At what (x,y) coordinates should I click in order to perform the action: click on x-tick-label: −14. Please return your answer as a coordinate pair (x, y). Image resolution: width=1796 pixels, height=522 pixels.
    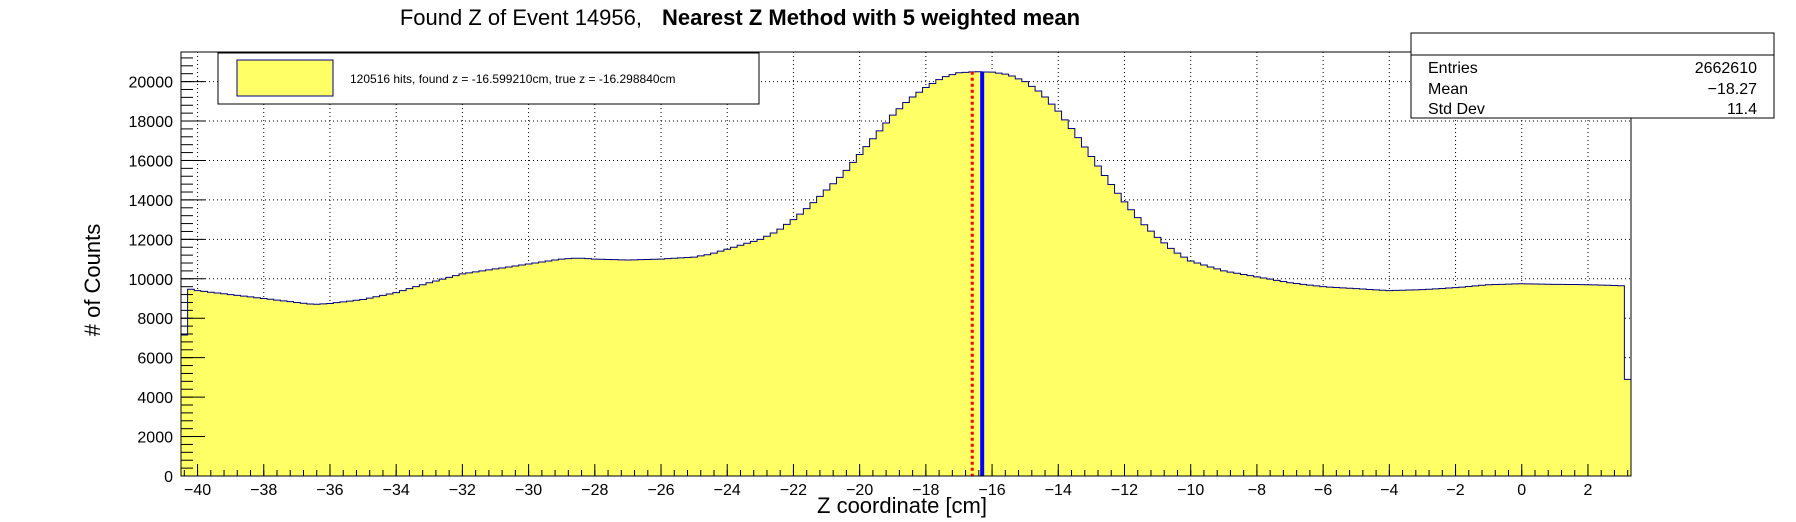
    Looking at the image, I should click on (1058, 490).